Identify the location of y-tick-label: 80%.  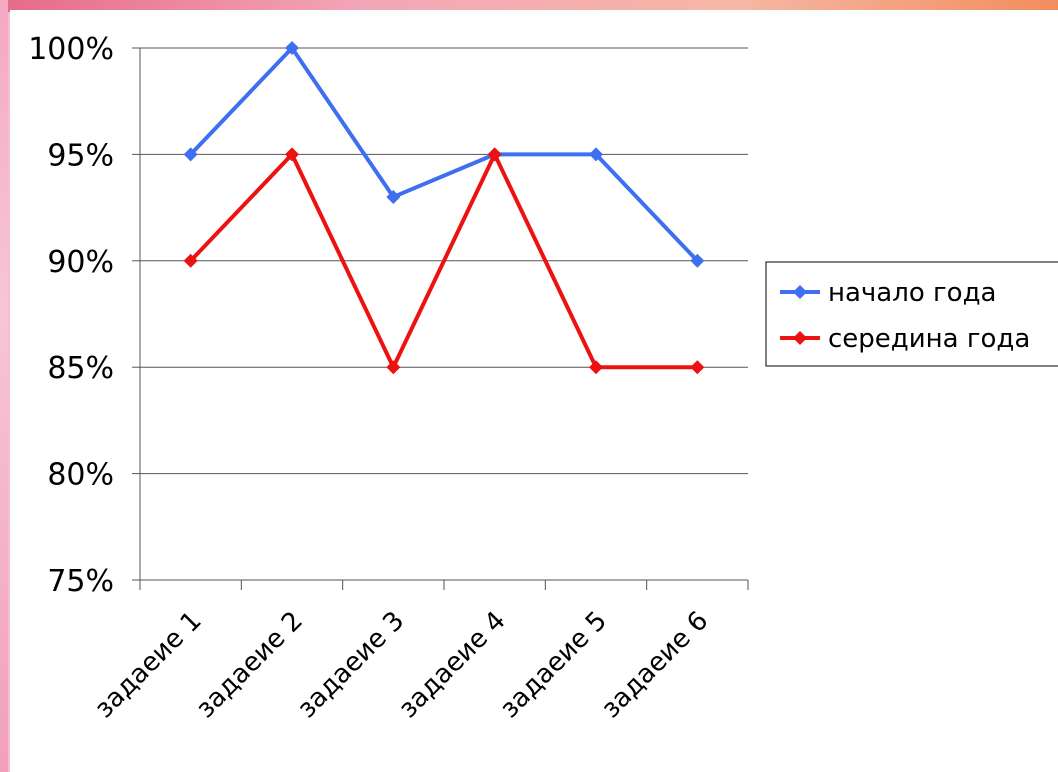
(80, 475).